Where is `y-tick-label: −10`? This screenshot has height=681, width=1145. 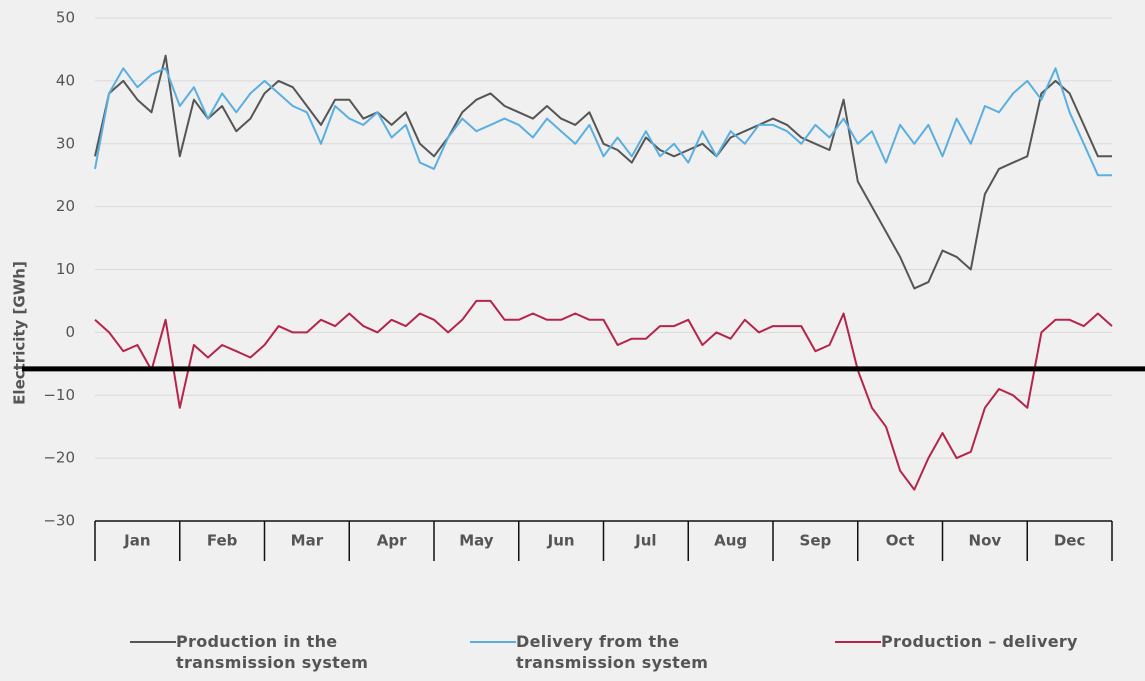 y-tick-label: −10 is located at coordinates (59, 395).